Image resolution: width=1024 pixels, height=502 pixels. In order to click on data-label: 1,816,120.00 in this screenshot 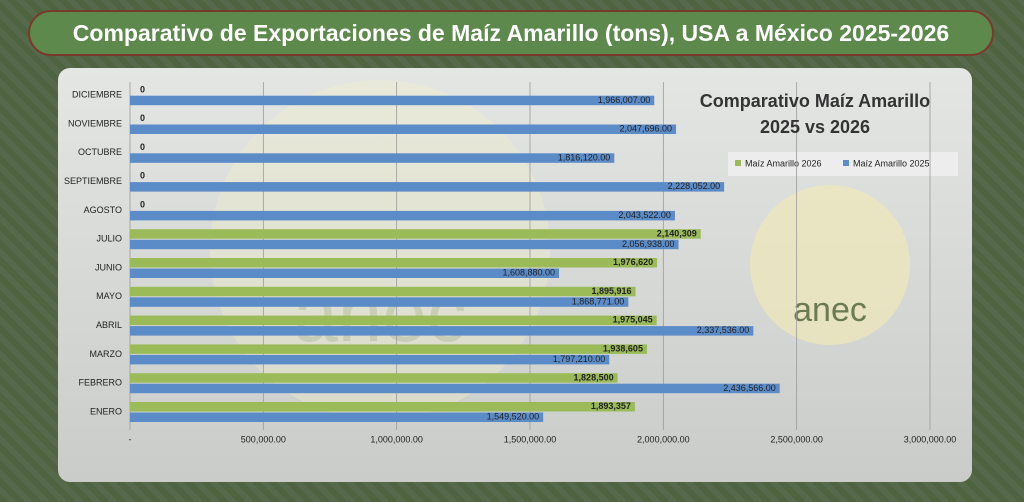, I will do `click(584, 157)`.